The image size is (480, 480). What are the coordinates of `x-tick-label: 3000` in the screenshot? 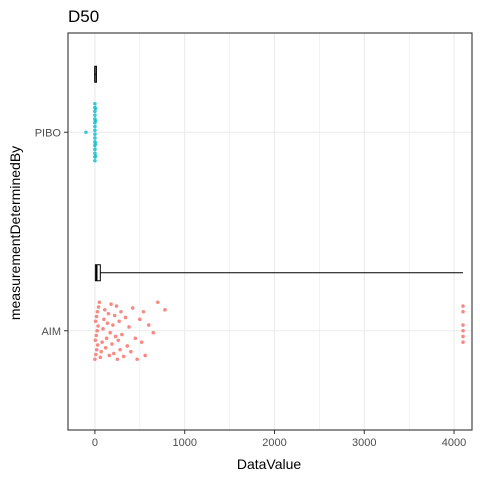 It's located at (364, 443).